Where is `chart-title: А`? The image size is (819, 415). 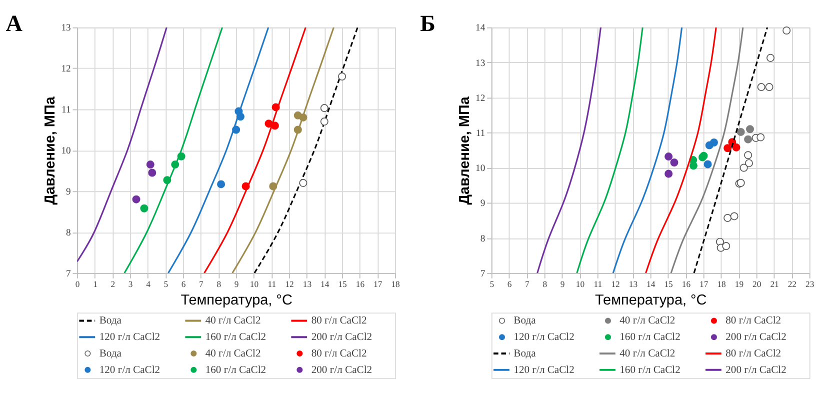 chart-title: А is located at coordinates (14, 24).